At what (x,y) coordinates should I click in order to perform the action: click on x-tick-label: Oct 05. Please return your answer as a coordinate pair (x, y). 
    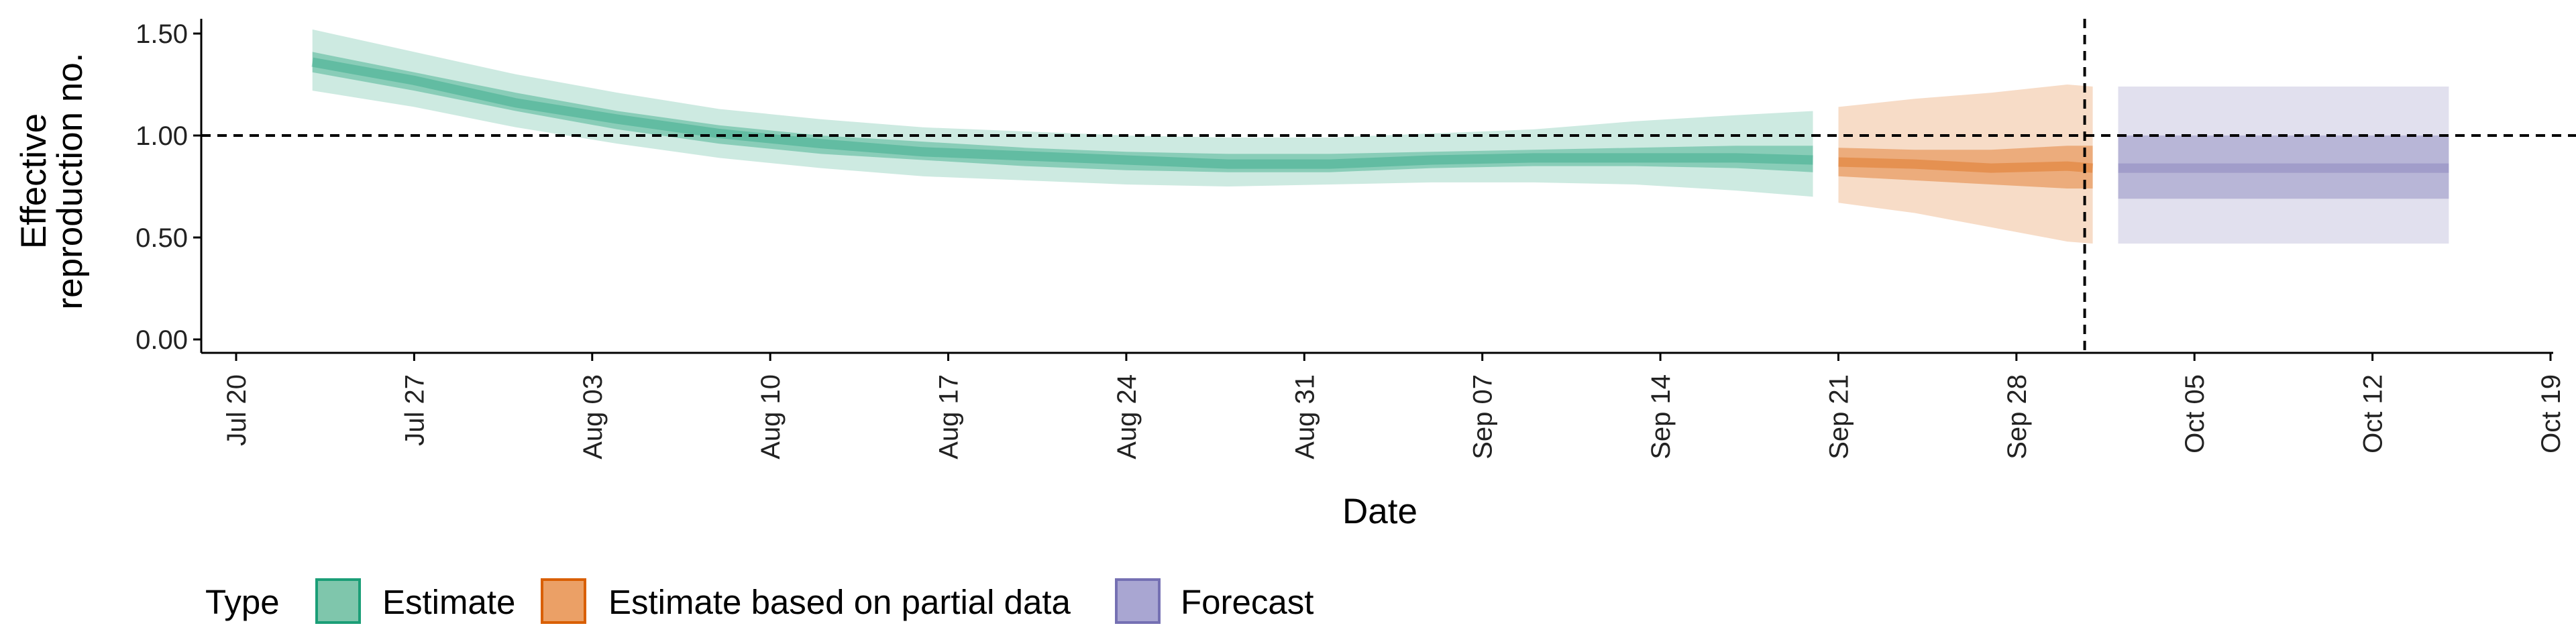
    Looking at the image, I should click on (2195, 413).